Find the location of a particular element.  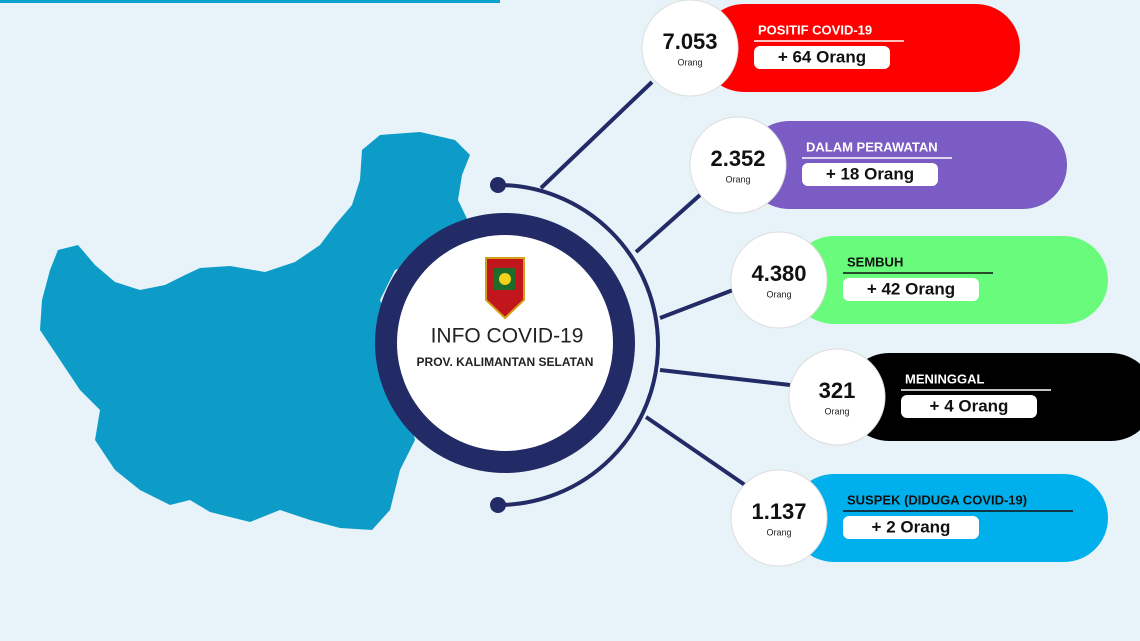

delta: + 2 Orang is located at coordinates (911, 526).